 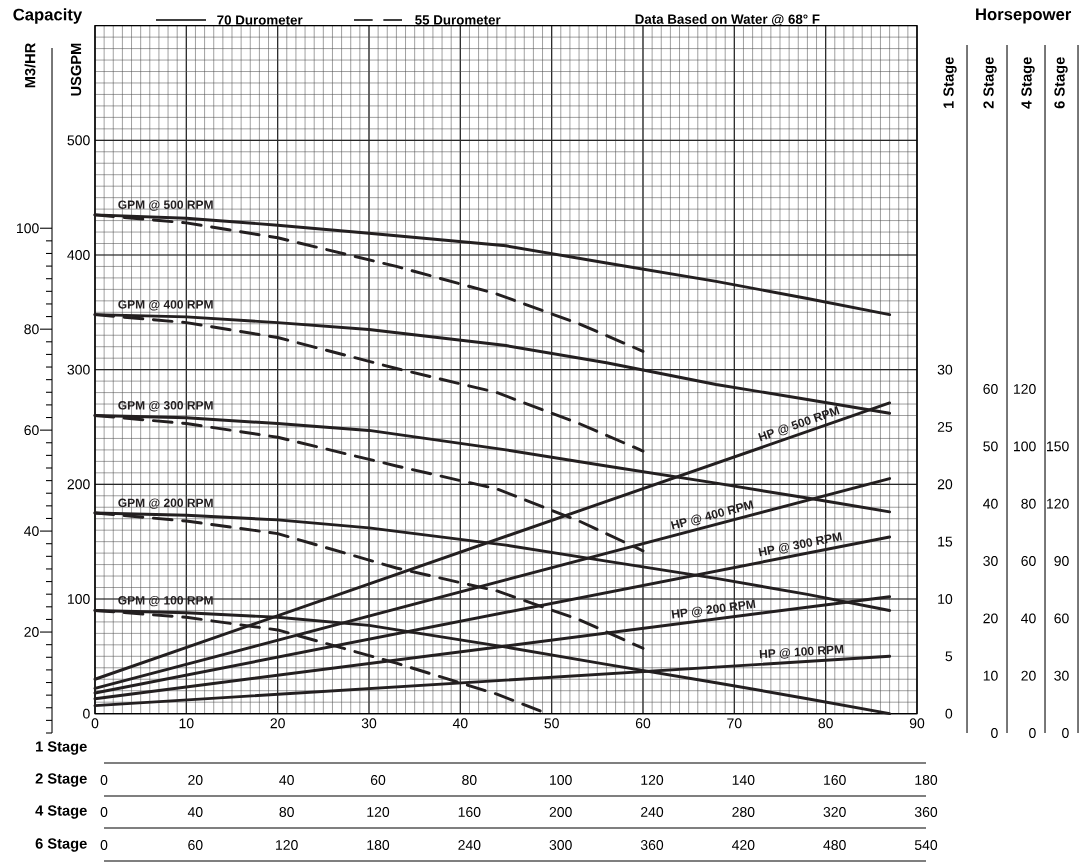 What do you see at coordinates (78, 599) in the screenshot?
I see `y-tick-label: 100` at bounding box center [78, 599].